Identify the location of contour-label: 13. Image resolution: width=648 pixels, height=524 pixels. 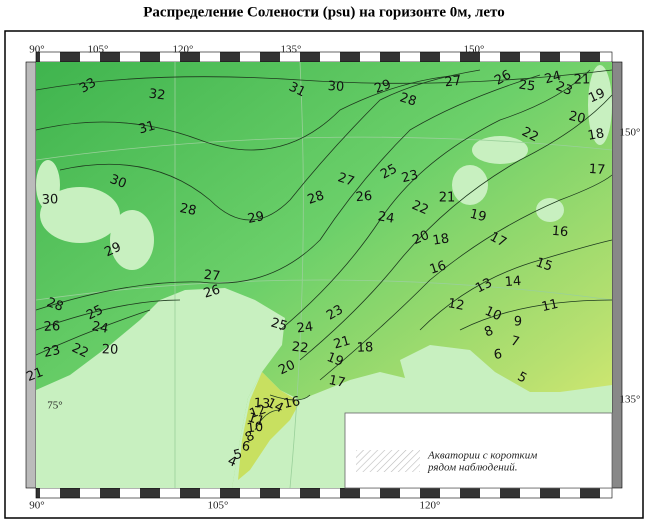
(484, 286).